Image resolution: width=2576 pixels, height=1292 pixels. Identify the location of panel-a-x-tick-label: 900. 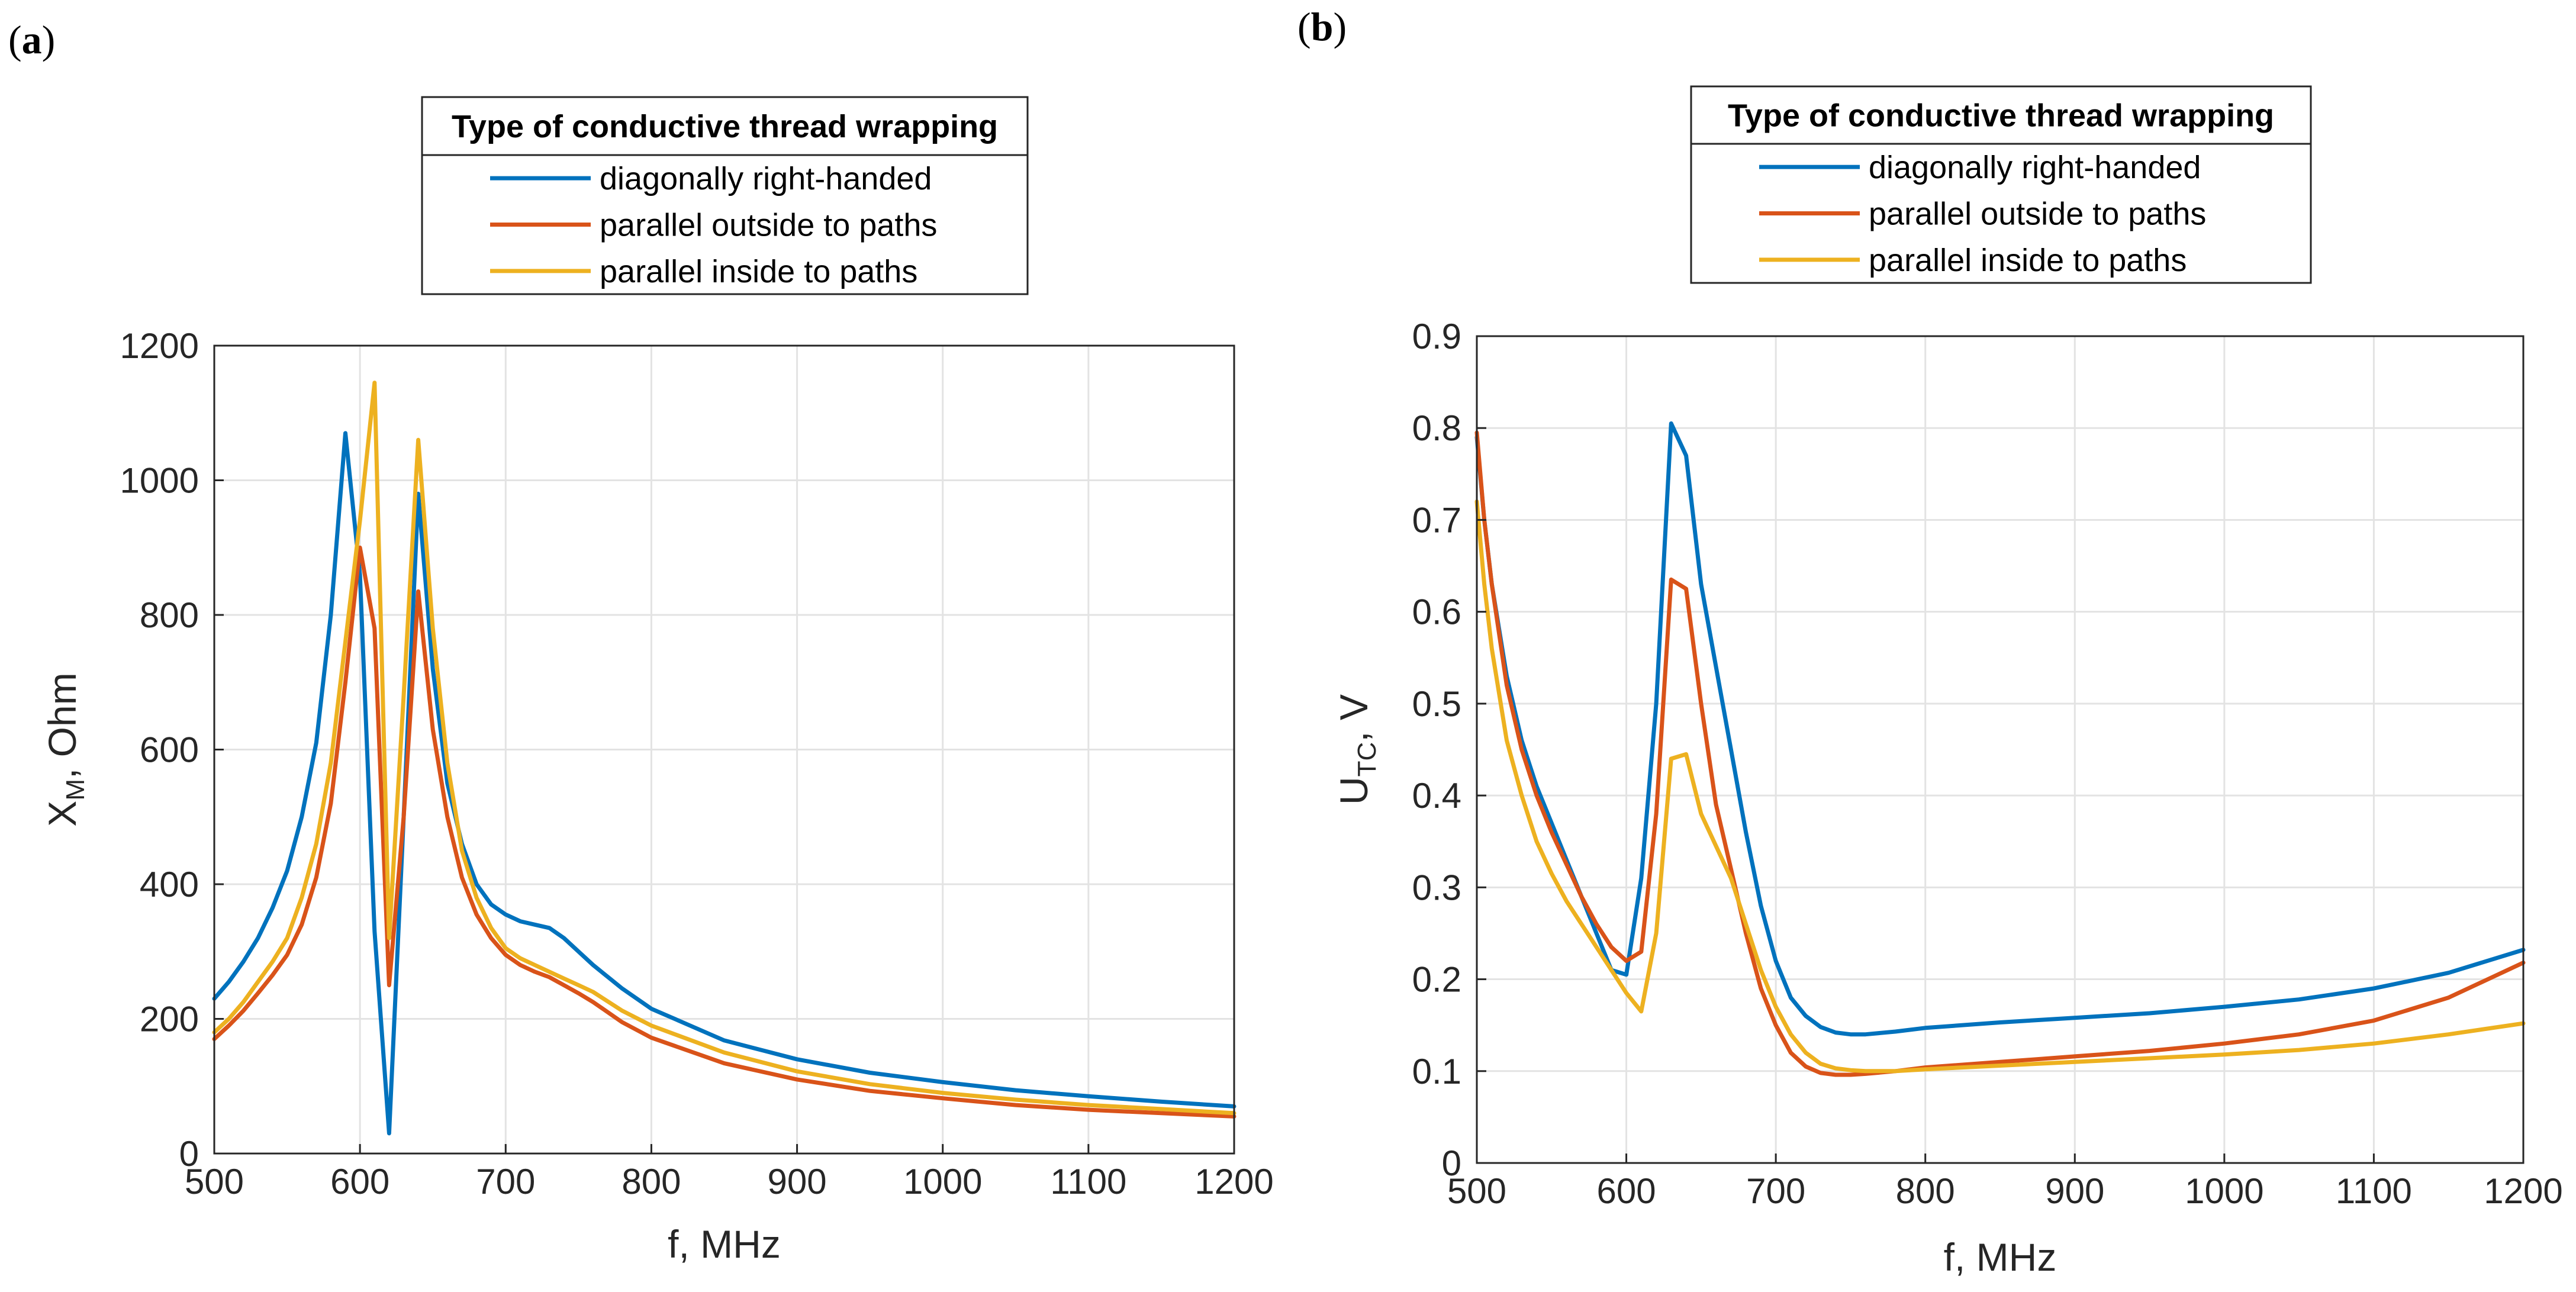
(798, 1181).